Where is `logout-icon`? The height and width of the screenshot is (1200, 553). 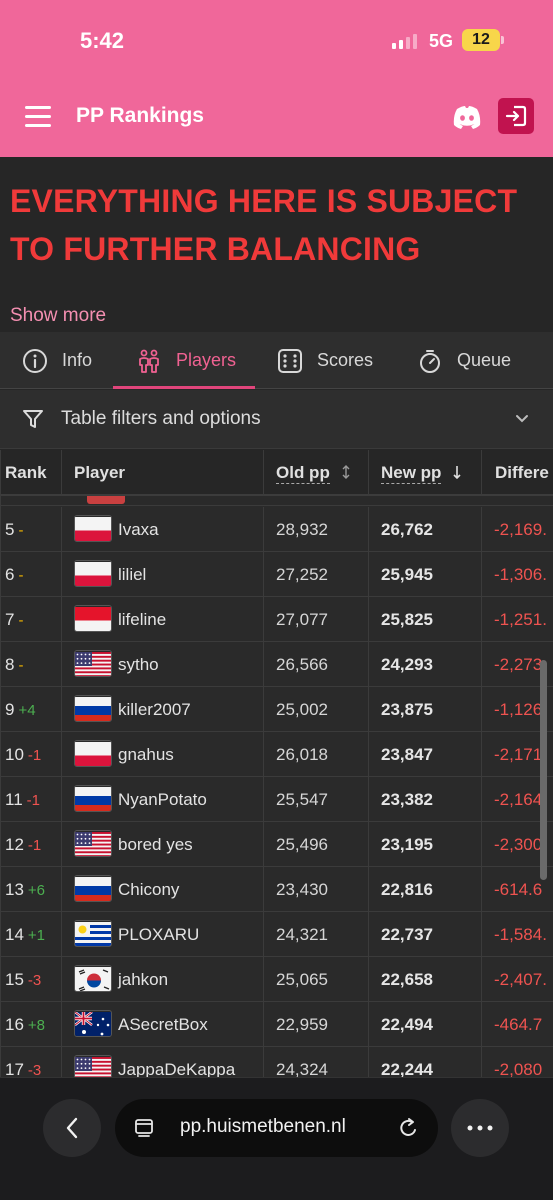 logout-icon is located at coordinates (516, 116).